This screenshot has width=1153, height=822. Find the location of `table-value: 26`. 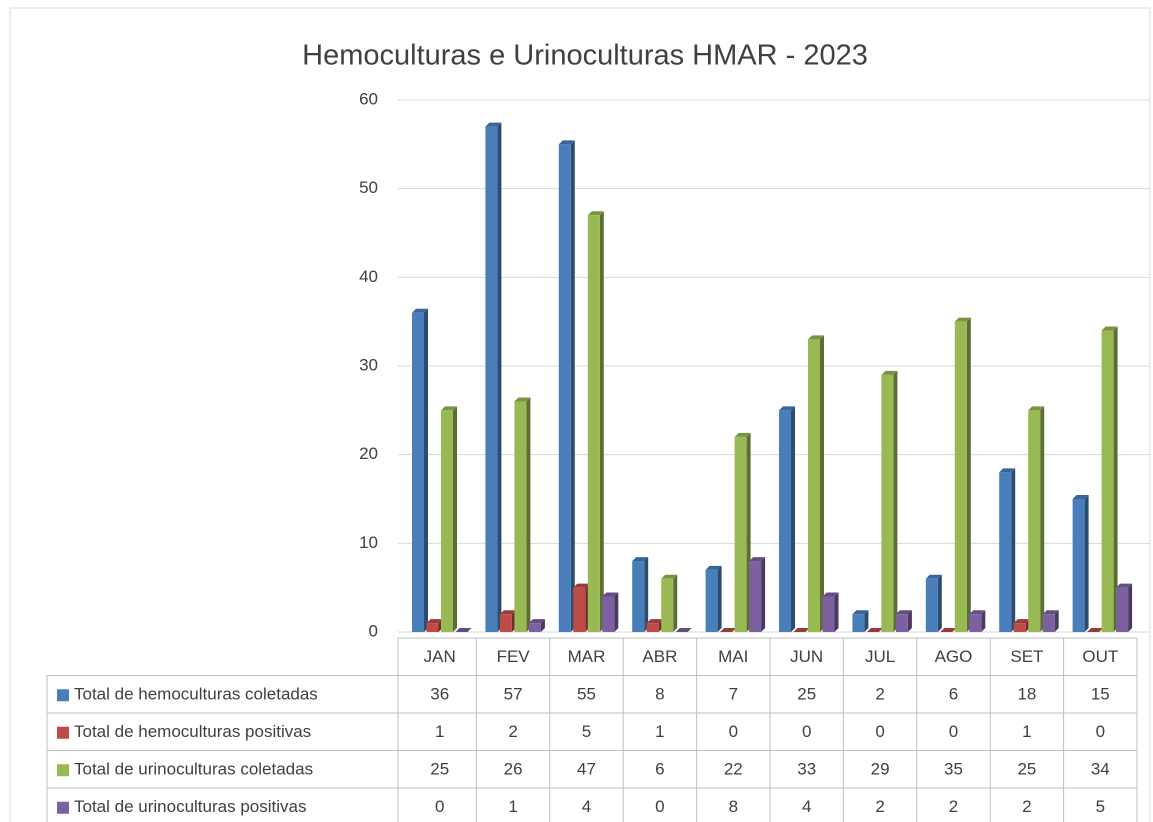

table-value: 26 is located at coordinates (513, 769).